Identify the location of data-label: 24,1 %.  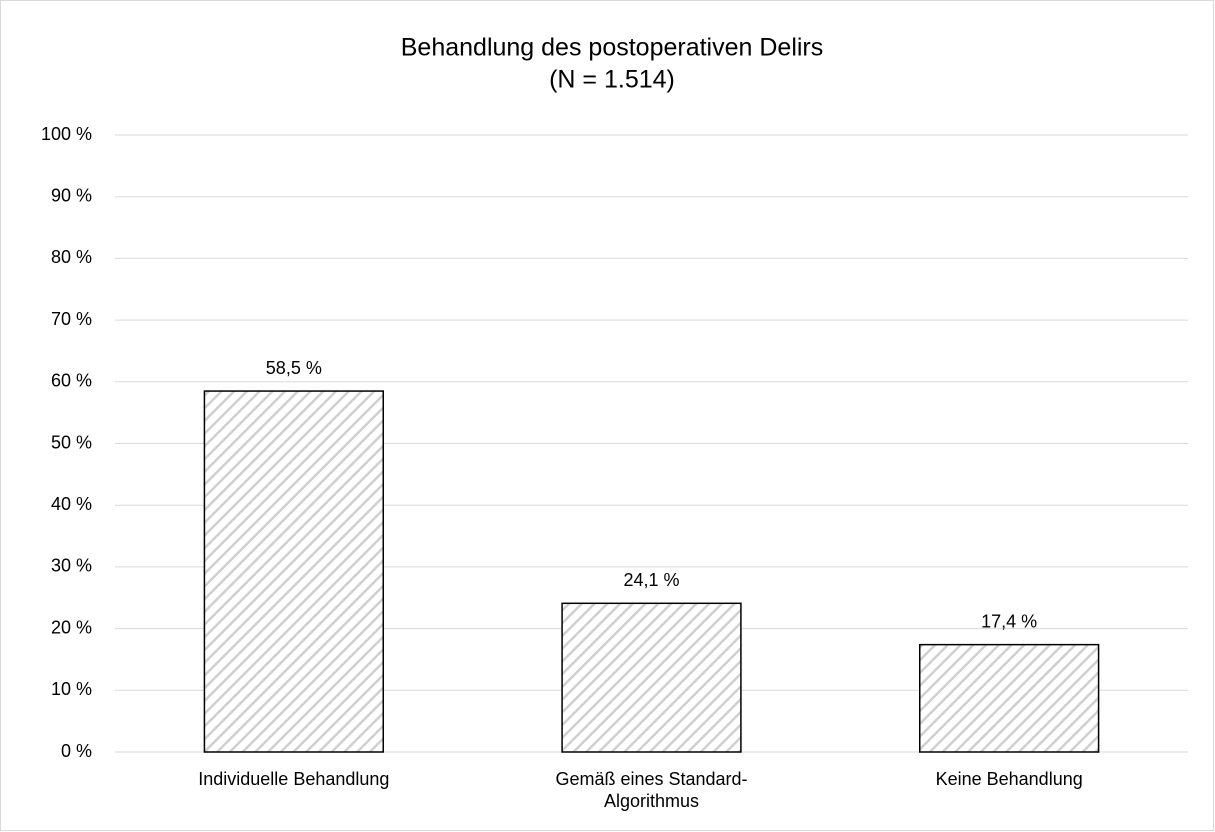
(651, 580).